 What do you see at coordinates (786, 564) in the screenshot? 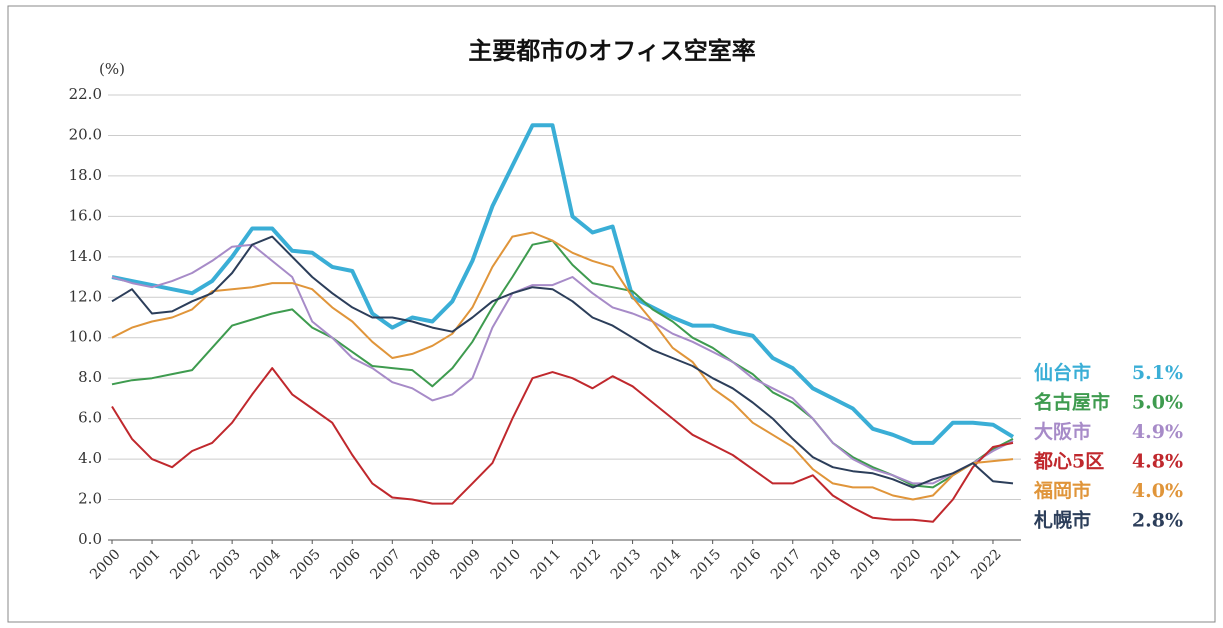
I see `x-tick-label: 2017` at bounding box center [786, 564].